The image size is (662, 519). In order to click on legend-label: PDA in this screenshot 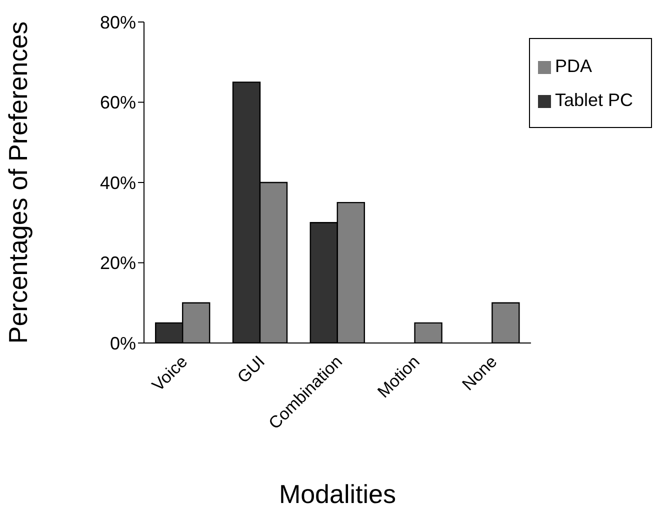, I will do `click(573, 66)`.